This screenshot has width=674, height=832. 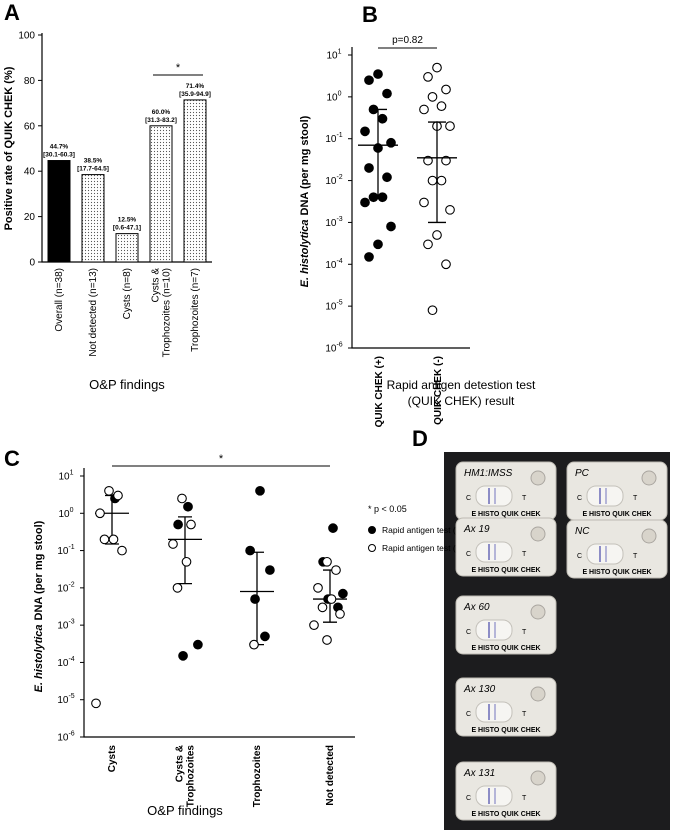 I want to click on x-tick-label: Cysts (n=8), so click(x=127, y=293).